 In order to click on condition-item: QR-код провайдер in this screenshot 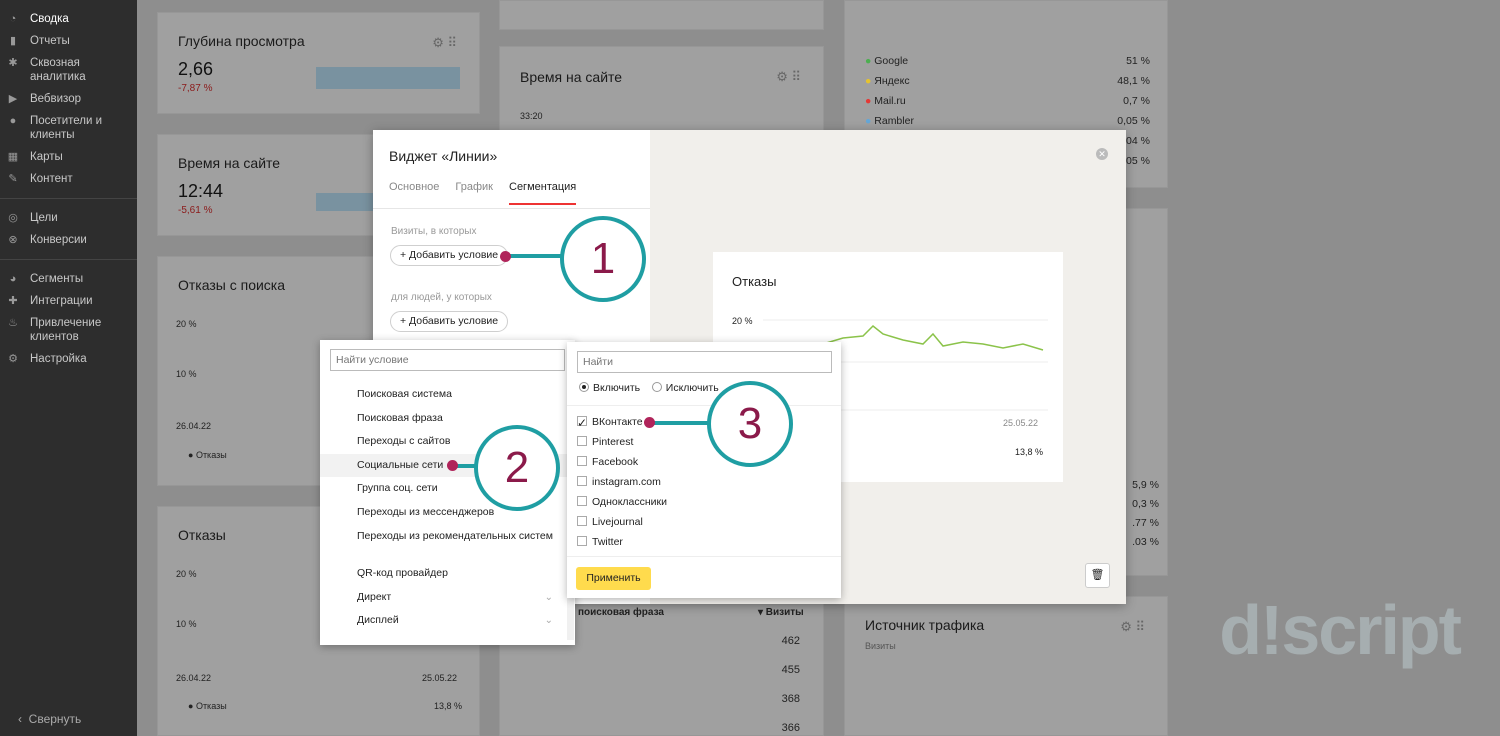, I will do `click(443, 574)`.